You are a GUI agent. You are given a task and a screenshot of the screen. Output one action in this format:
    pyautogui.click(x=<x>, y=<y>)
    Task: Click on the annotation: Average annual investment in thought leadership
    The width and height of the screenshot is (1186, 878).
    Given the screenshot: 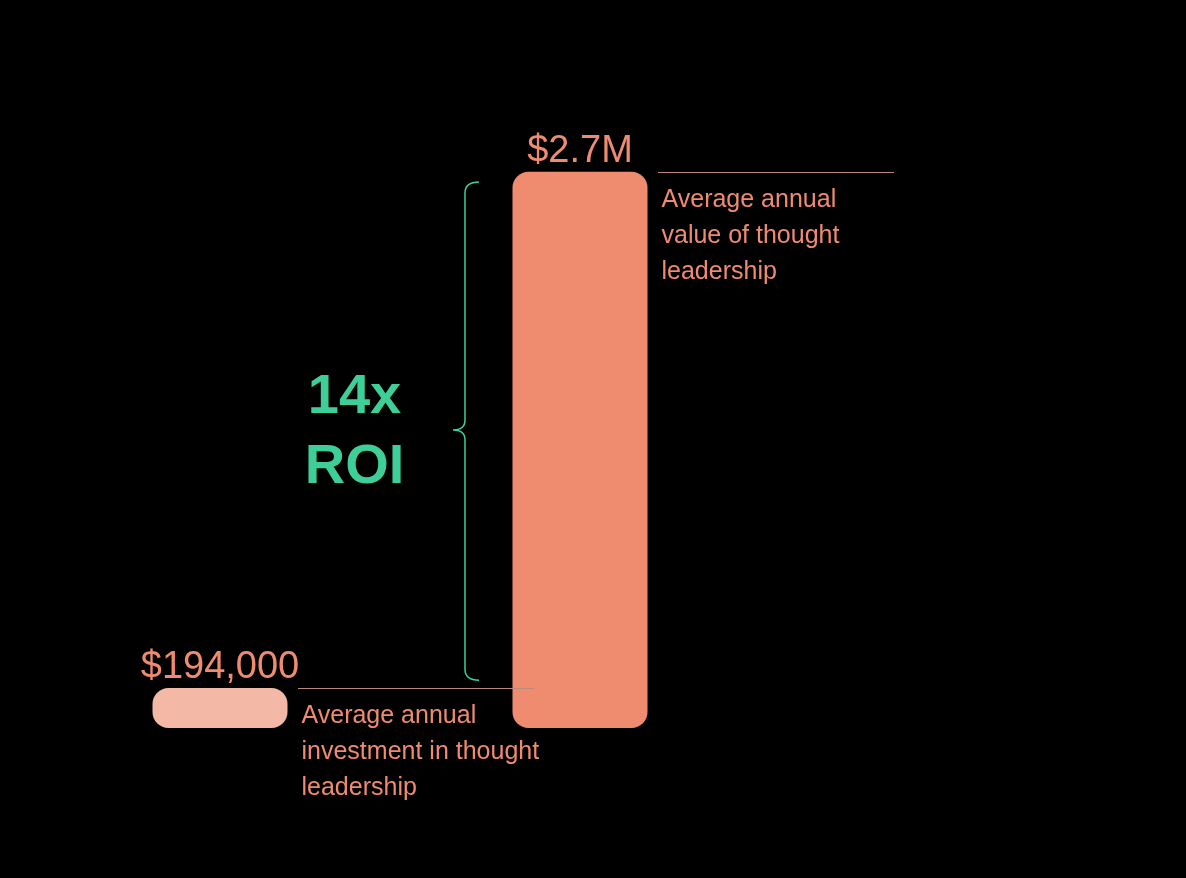 What is the action you would take?
    pyautogui.click(x=421, y=751)
    